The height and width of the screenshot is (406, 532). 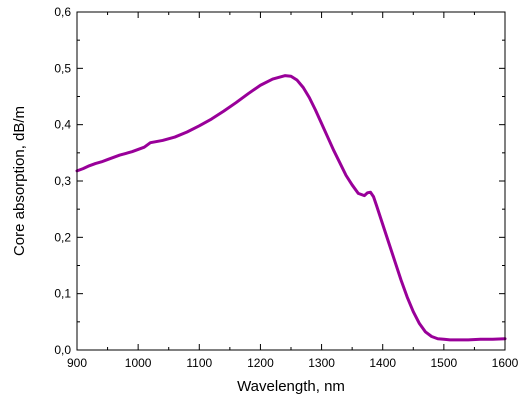 What do you see at coordinates (505, 363) in the screenshot?
I see `x-tick-label: 1600` at bounding box center [505, 363].